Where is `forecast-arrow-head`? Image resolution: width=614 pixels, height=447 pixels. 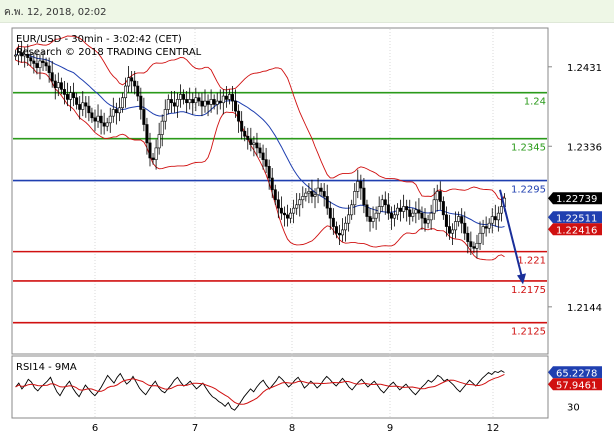 forecast-arrow-head is located at coordinates (521, 279).